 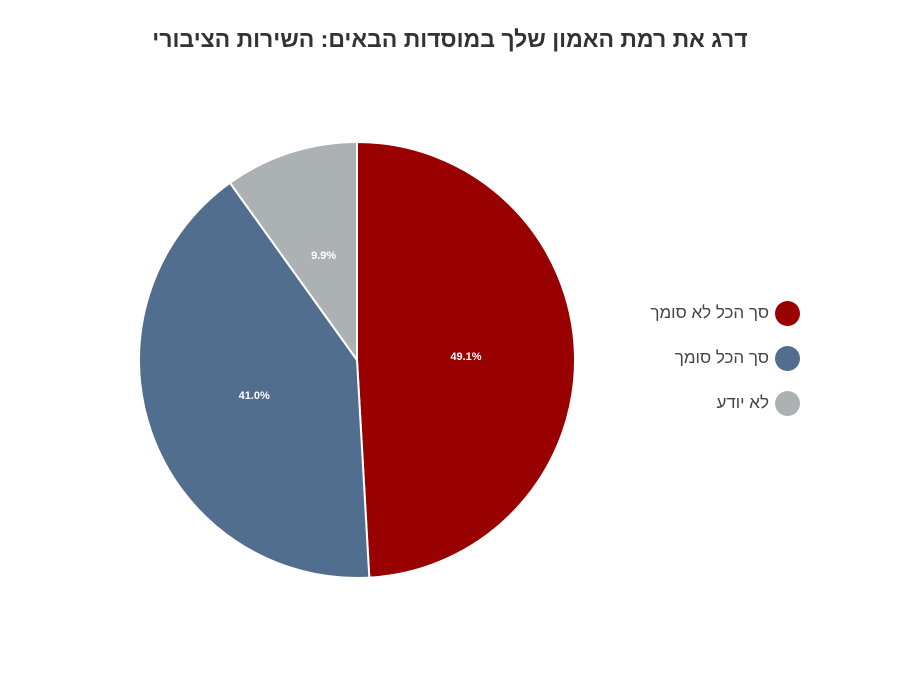 What do you see at coordinates (742, 402) in the screenshot?
I see `legend-label: לא יודע` at bounding box center [742, 402].